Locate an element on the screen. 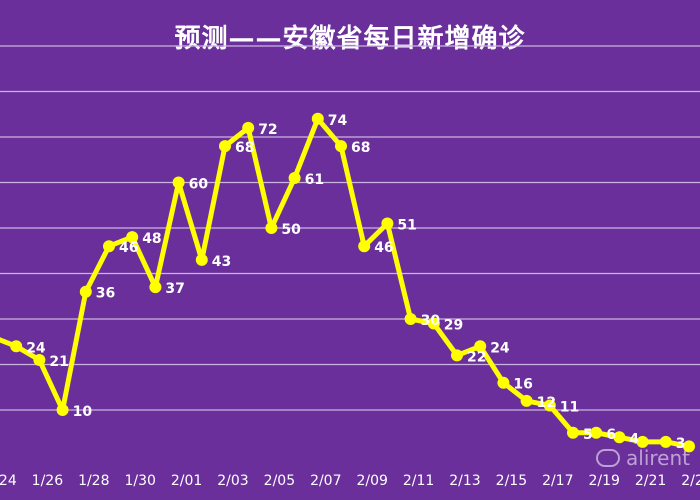  data-label: 50 is located at coordinates (291, 230).